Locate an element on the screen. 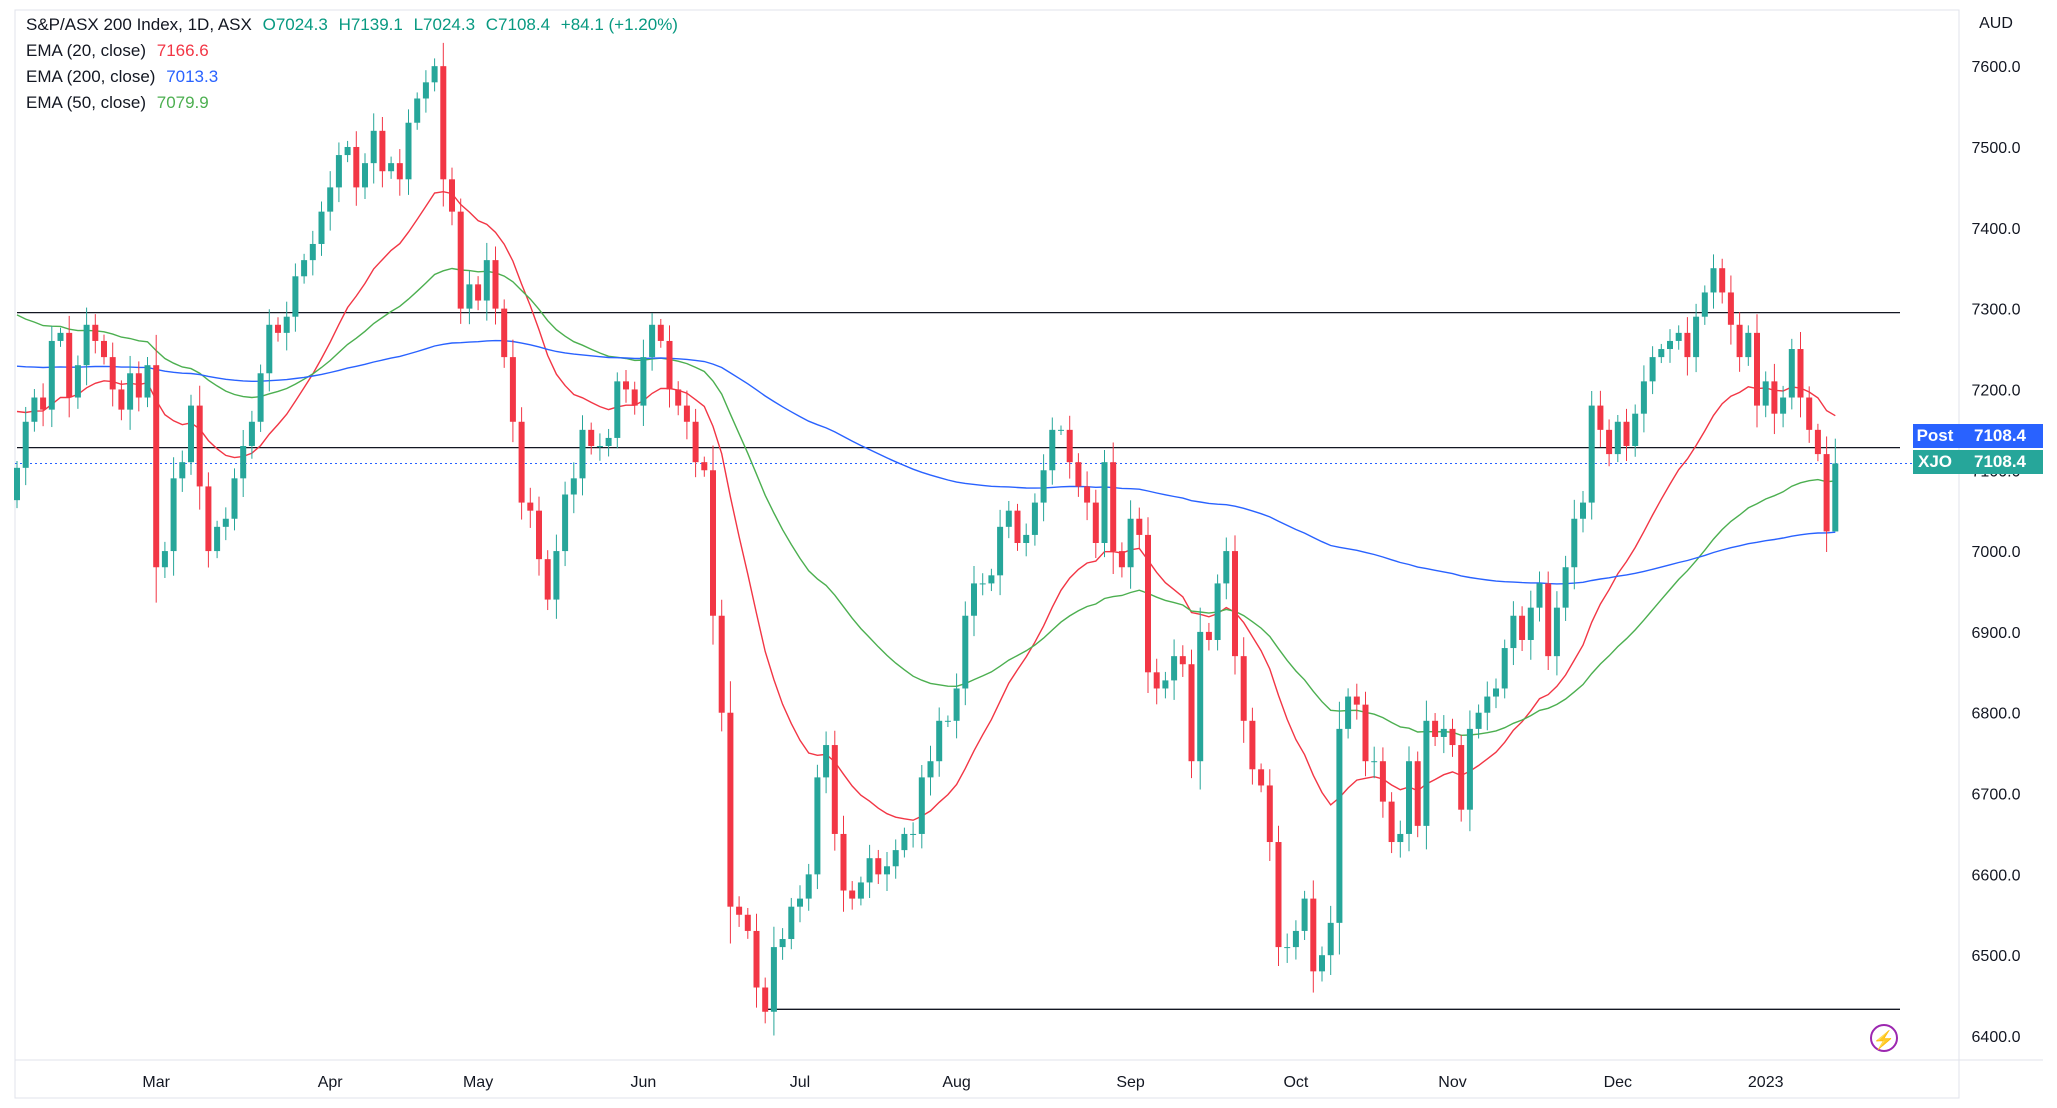  ohlc-low: L7024.3 is located at coordinates (444, 24).